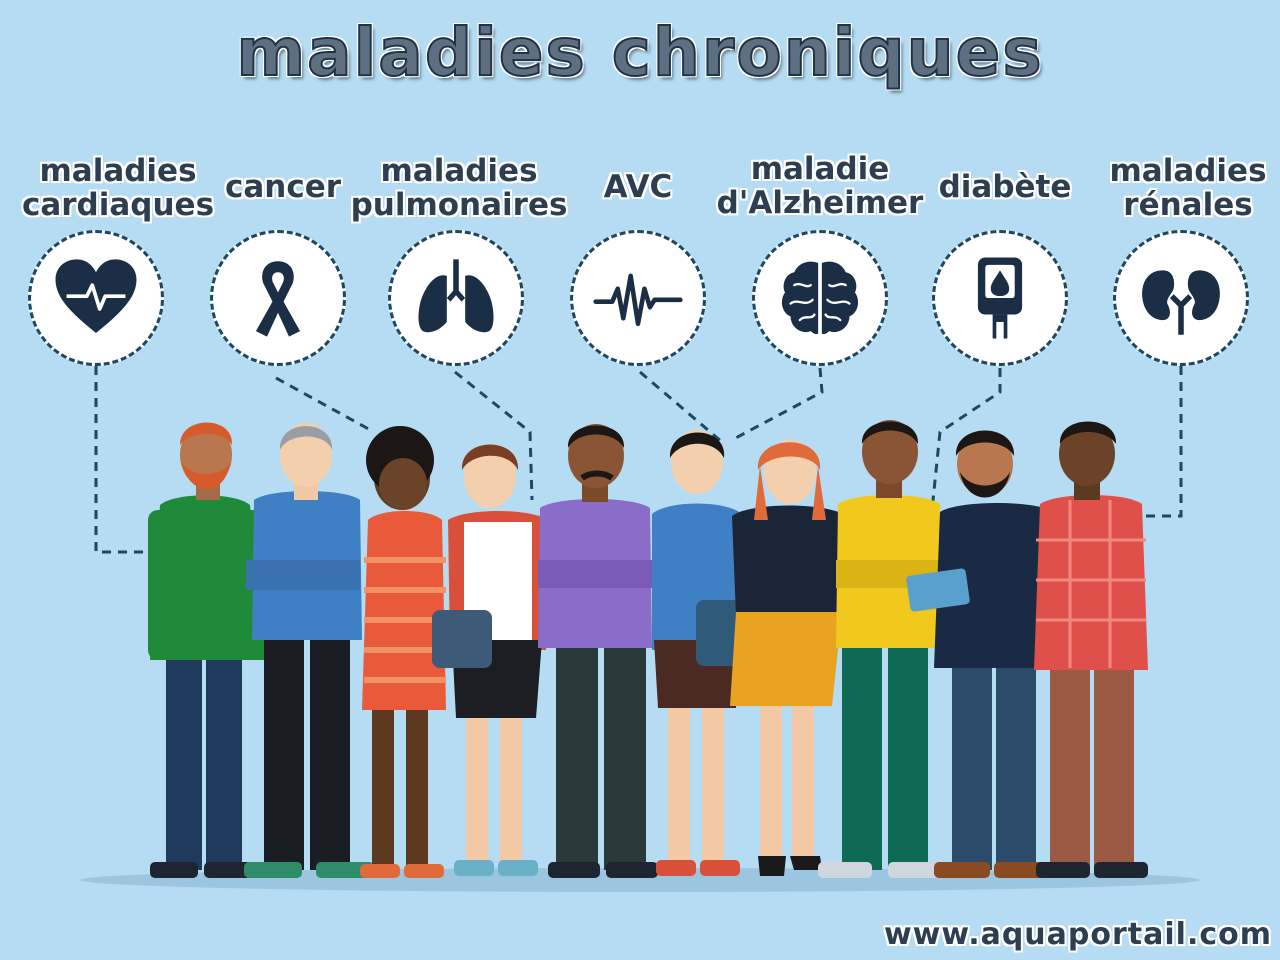  I want to click on circle-diabetes, so click(1000, 298).